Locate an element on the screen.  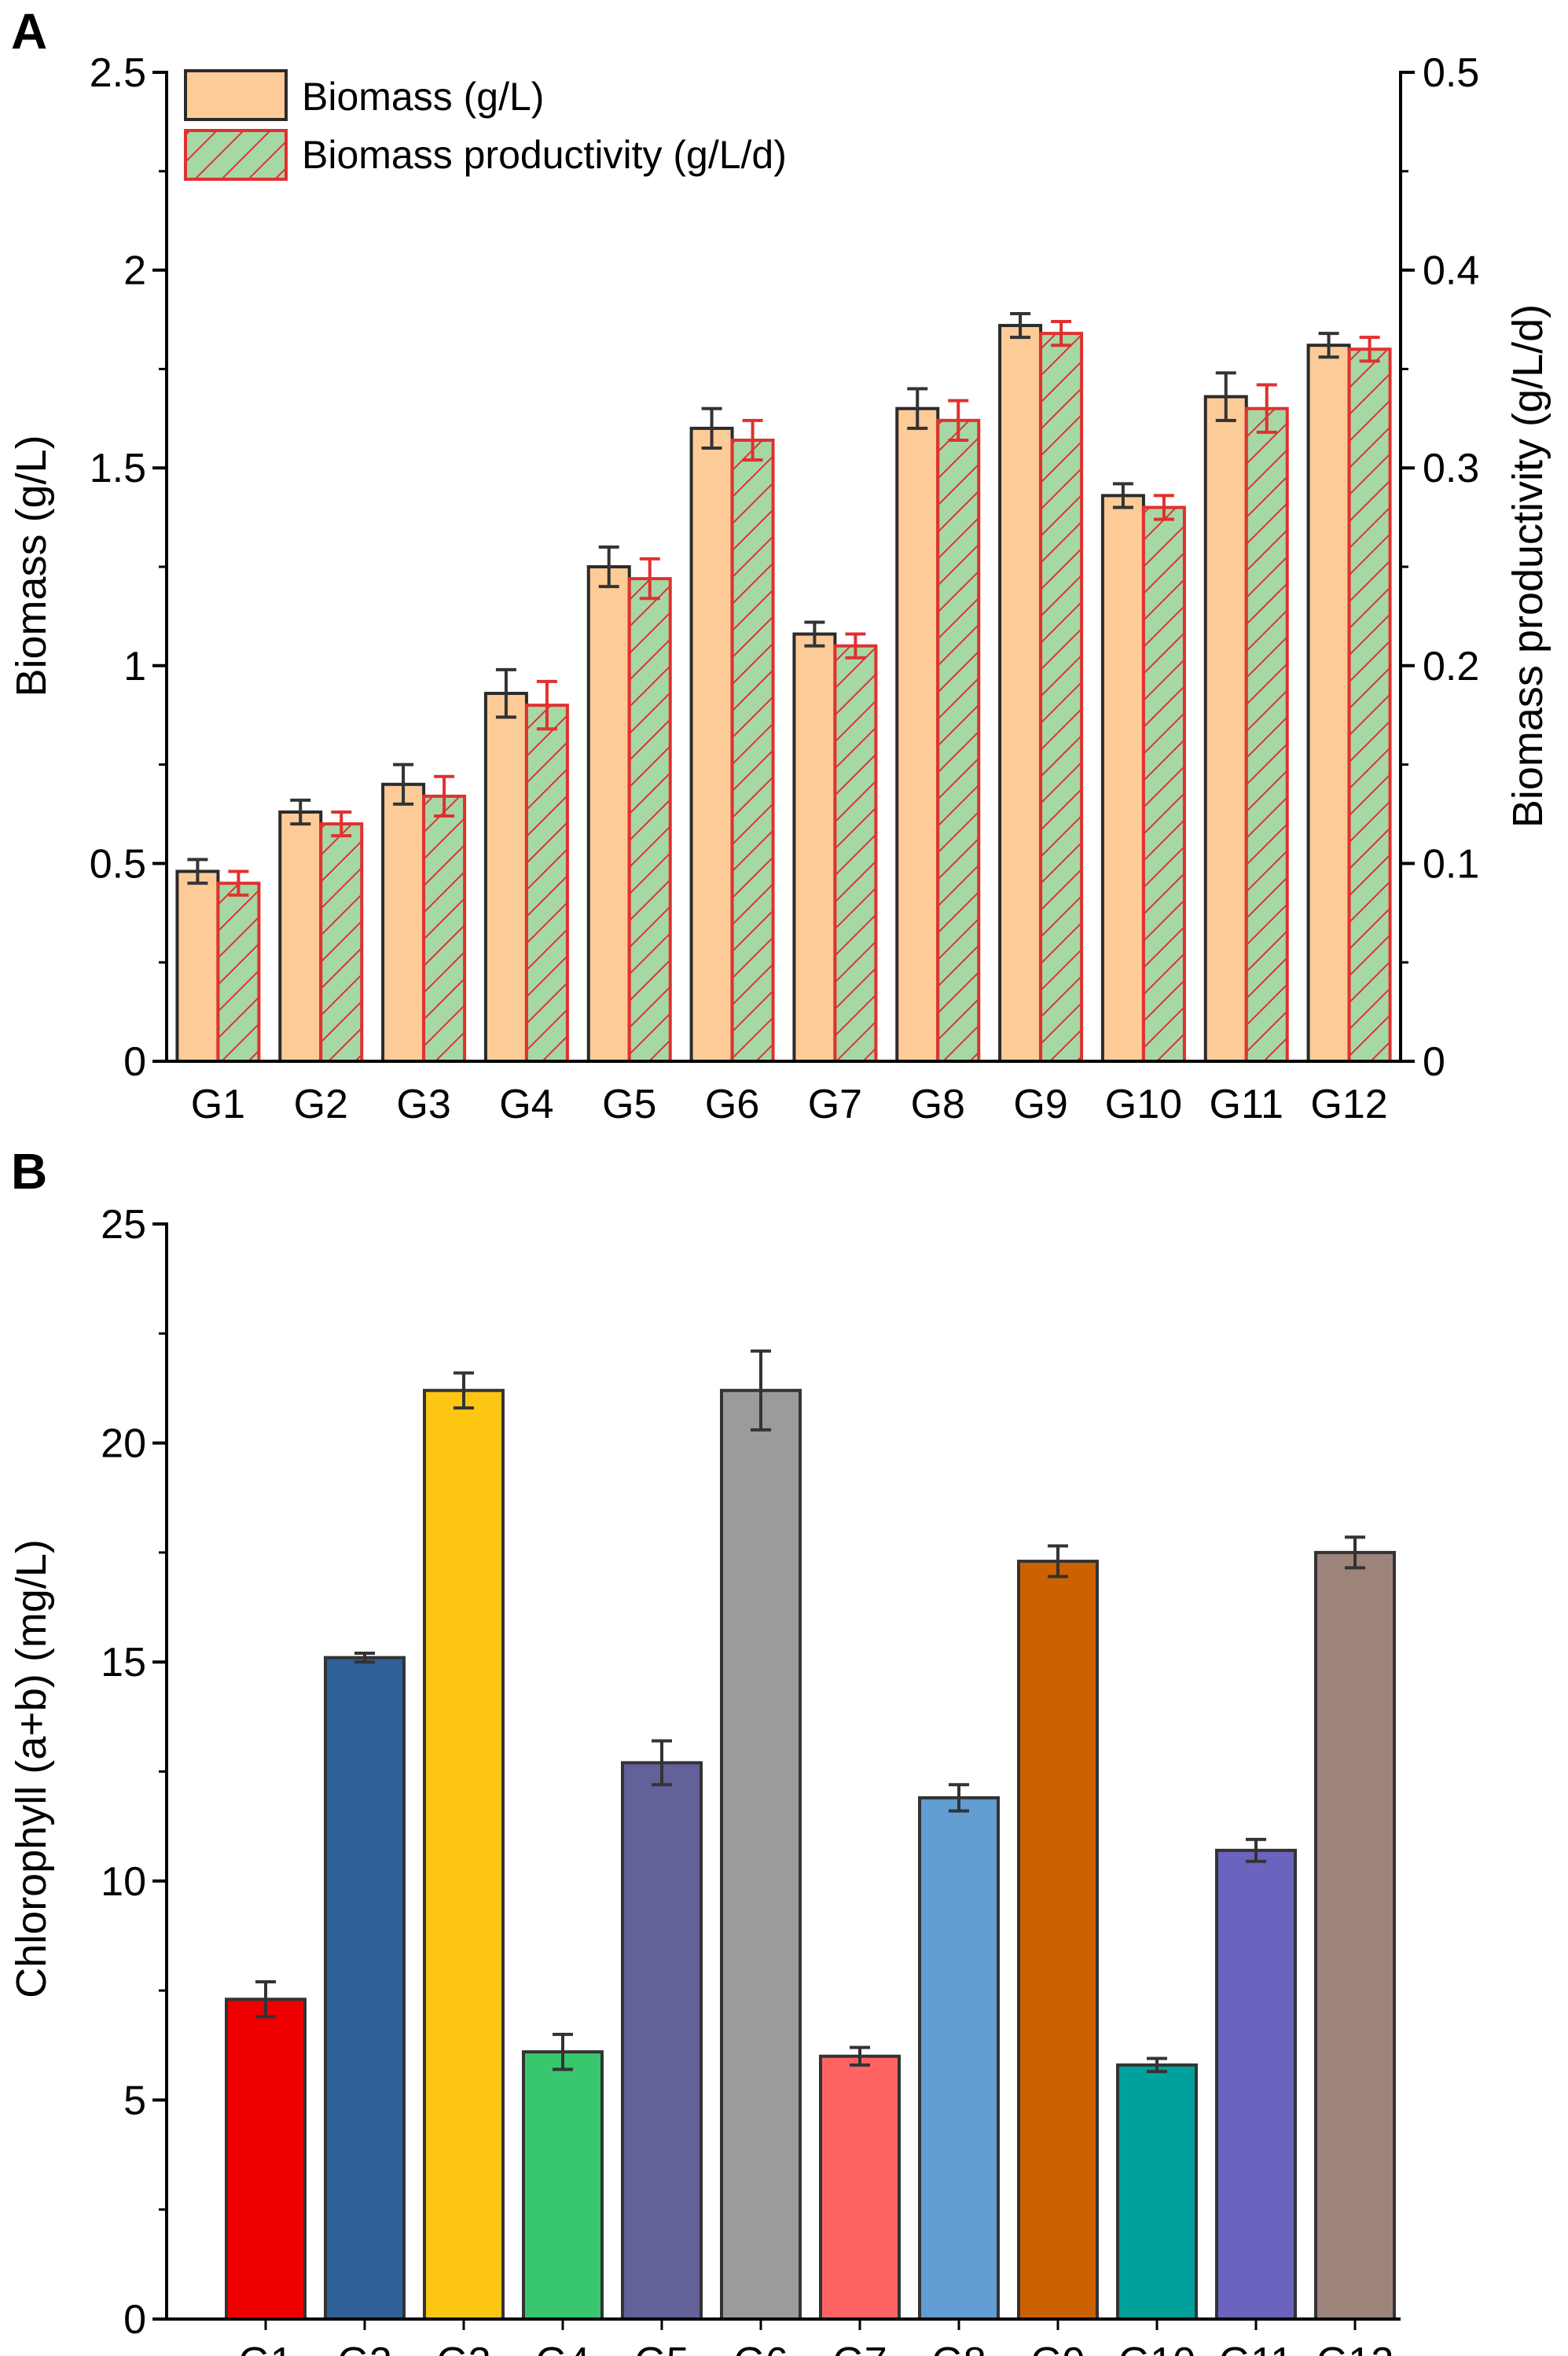
legend-swatch-biomass is located at coordinates (236, 95).